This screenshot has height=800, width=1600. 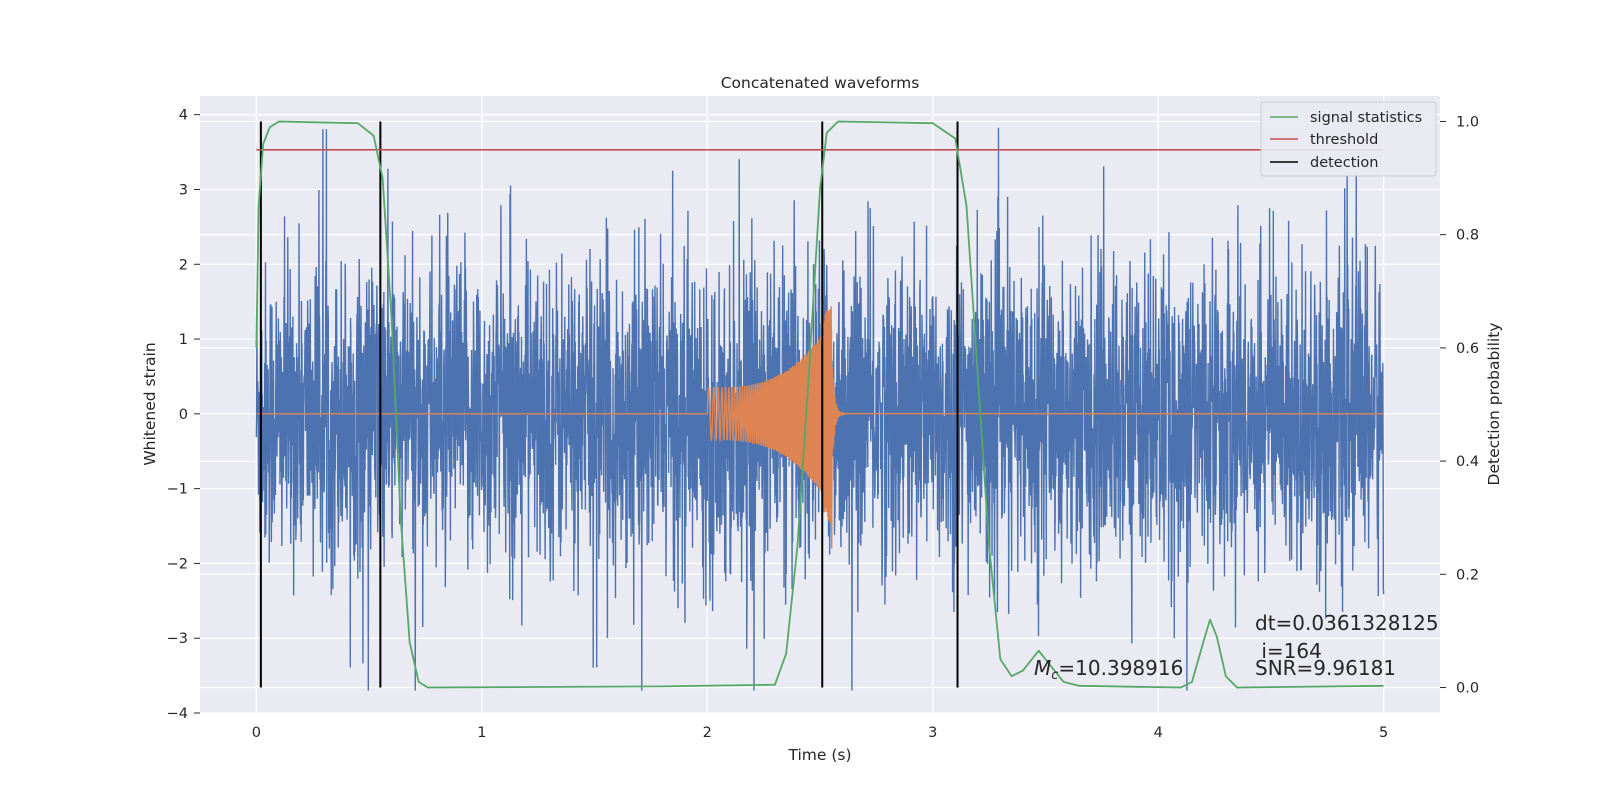 I want to click on y2-tick-label: 0.2, so click(x=1467, y=575).